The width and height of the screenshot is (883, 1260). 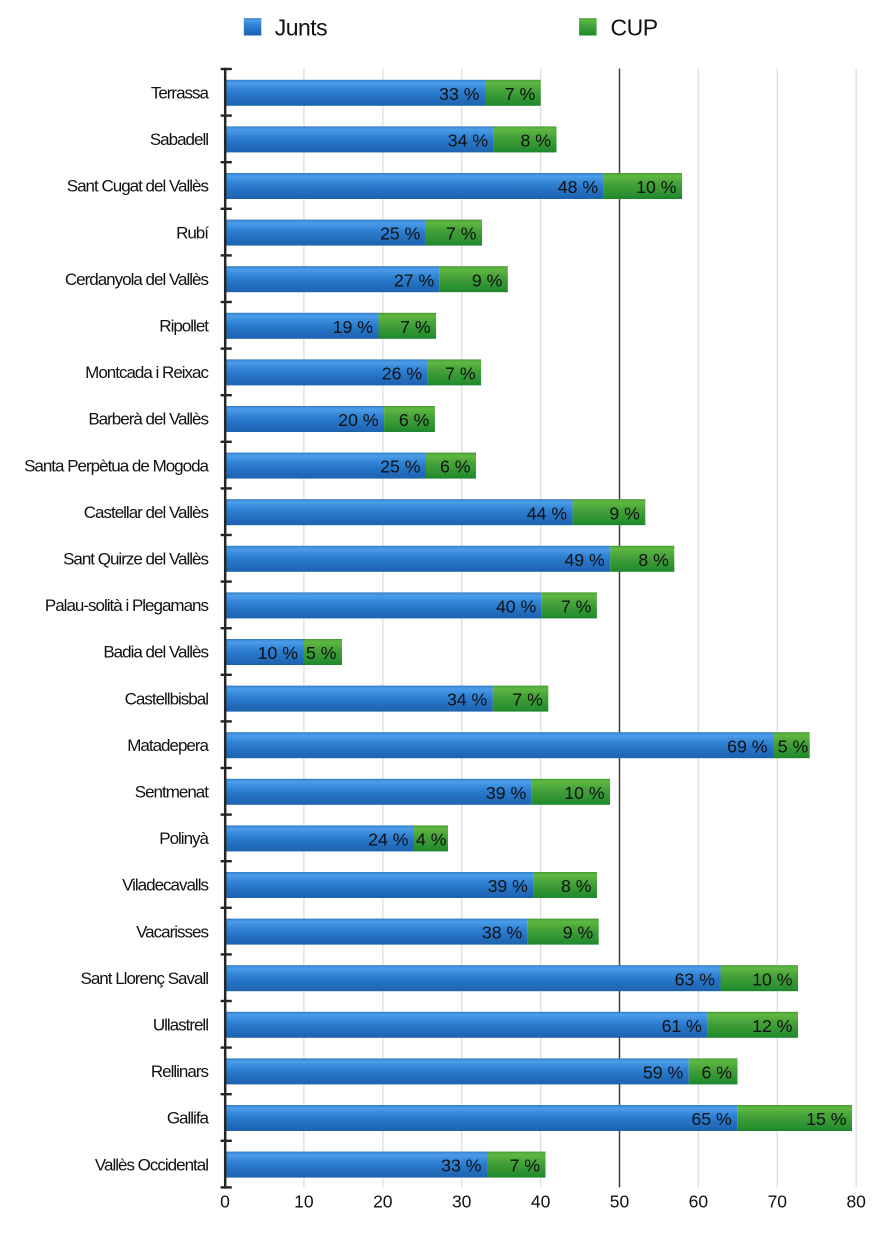 What do you see at coordinates (620, 1202) in the screenshot?
I see `svg-text: 50` at bounding box center [620, 1202].